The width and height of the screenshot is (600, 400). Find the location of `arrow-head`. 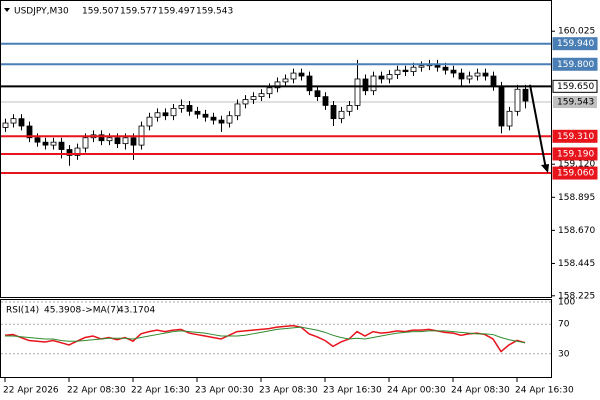

arrow-head is located at coordinates (545, 169).